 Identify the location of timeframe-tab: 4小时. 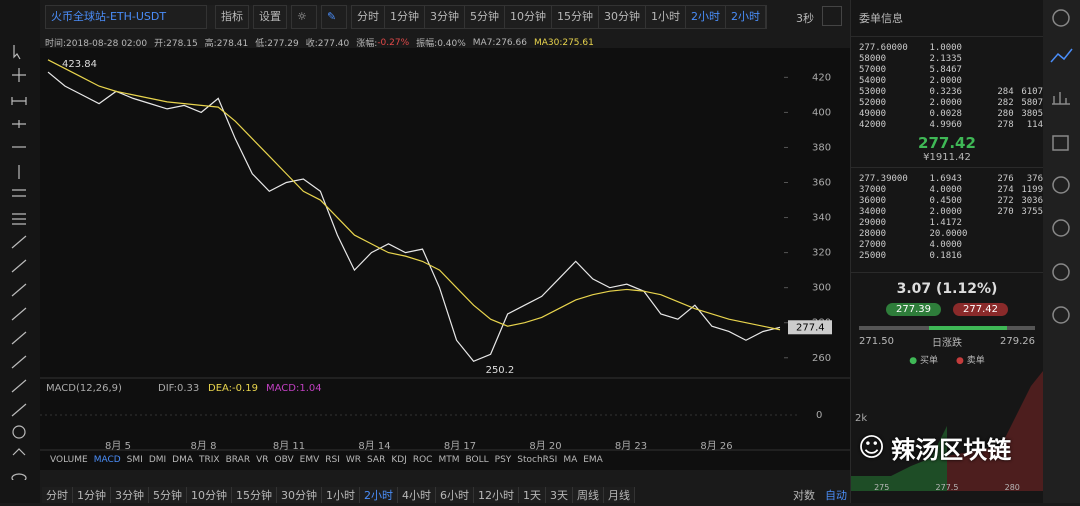
(417, 495).